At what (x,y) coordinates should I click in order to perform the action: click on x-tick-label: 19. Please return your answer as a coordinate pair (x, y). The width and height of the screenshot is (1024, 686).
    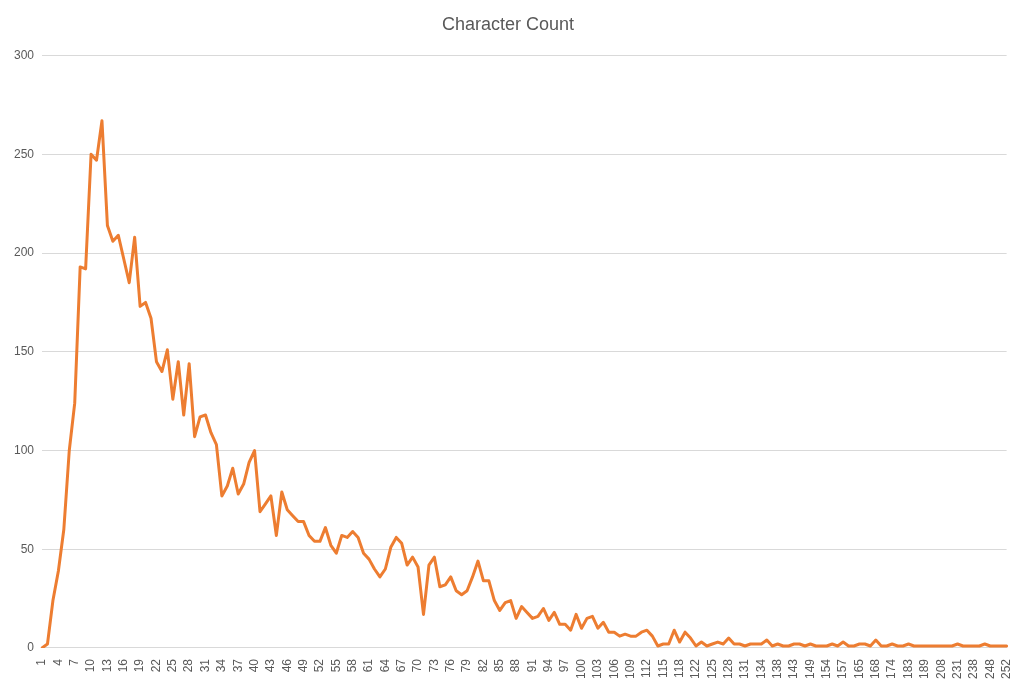
    Looking at the image, I should click on (139, 665).